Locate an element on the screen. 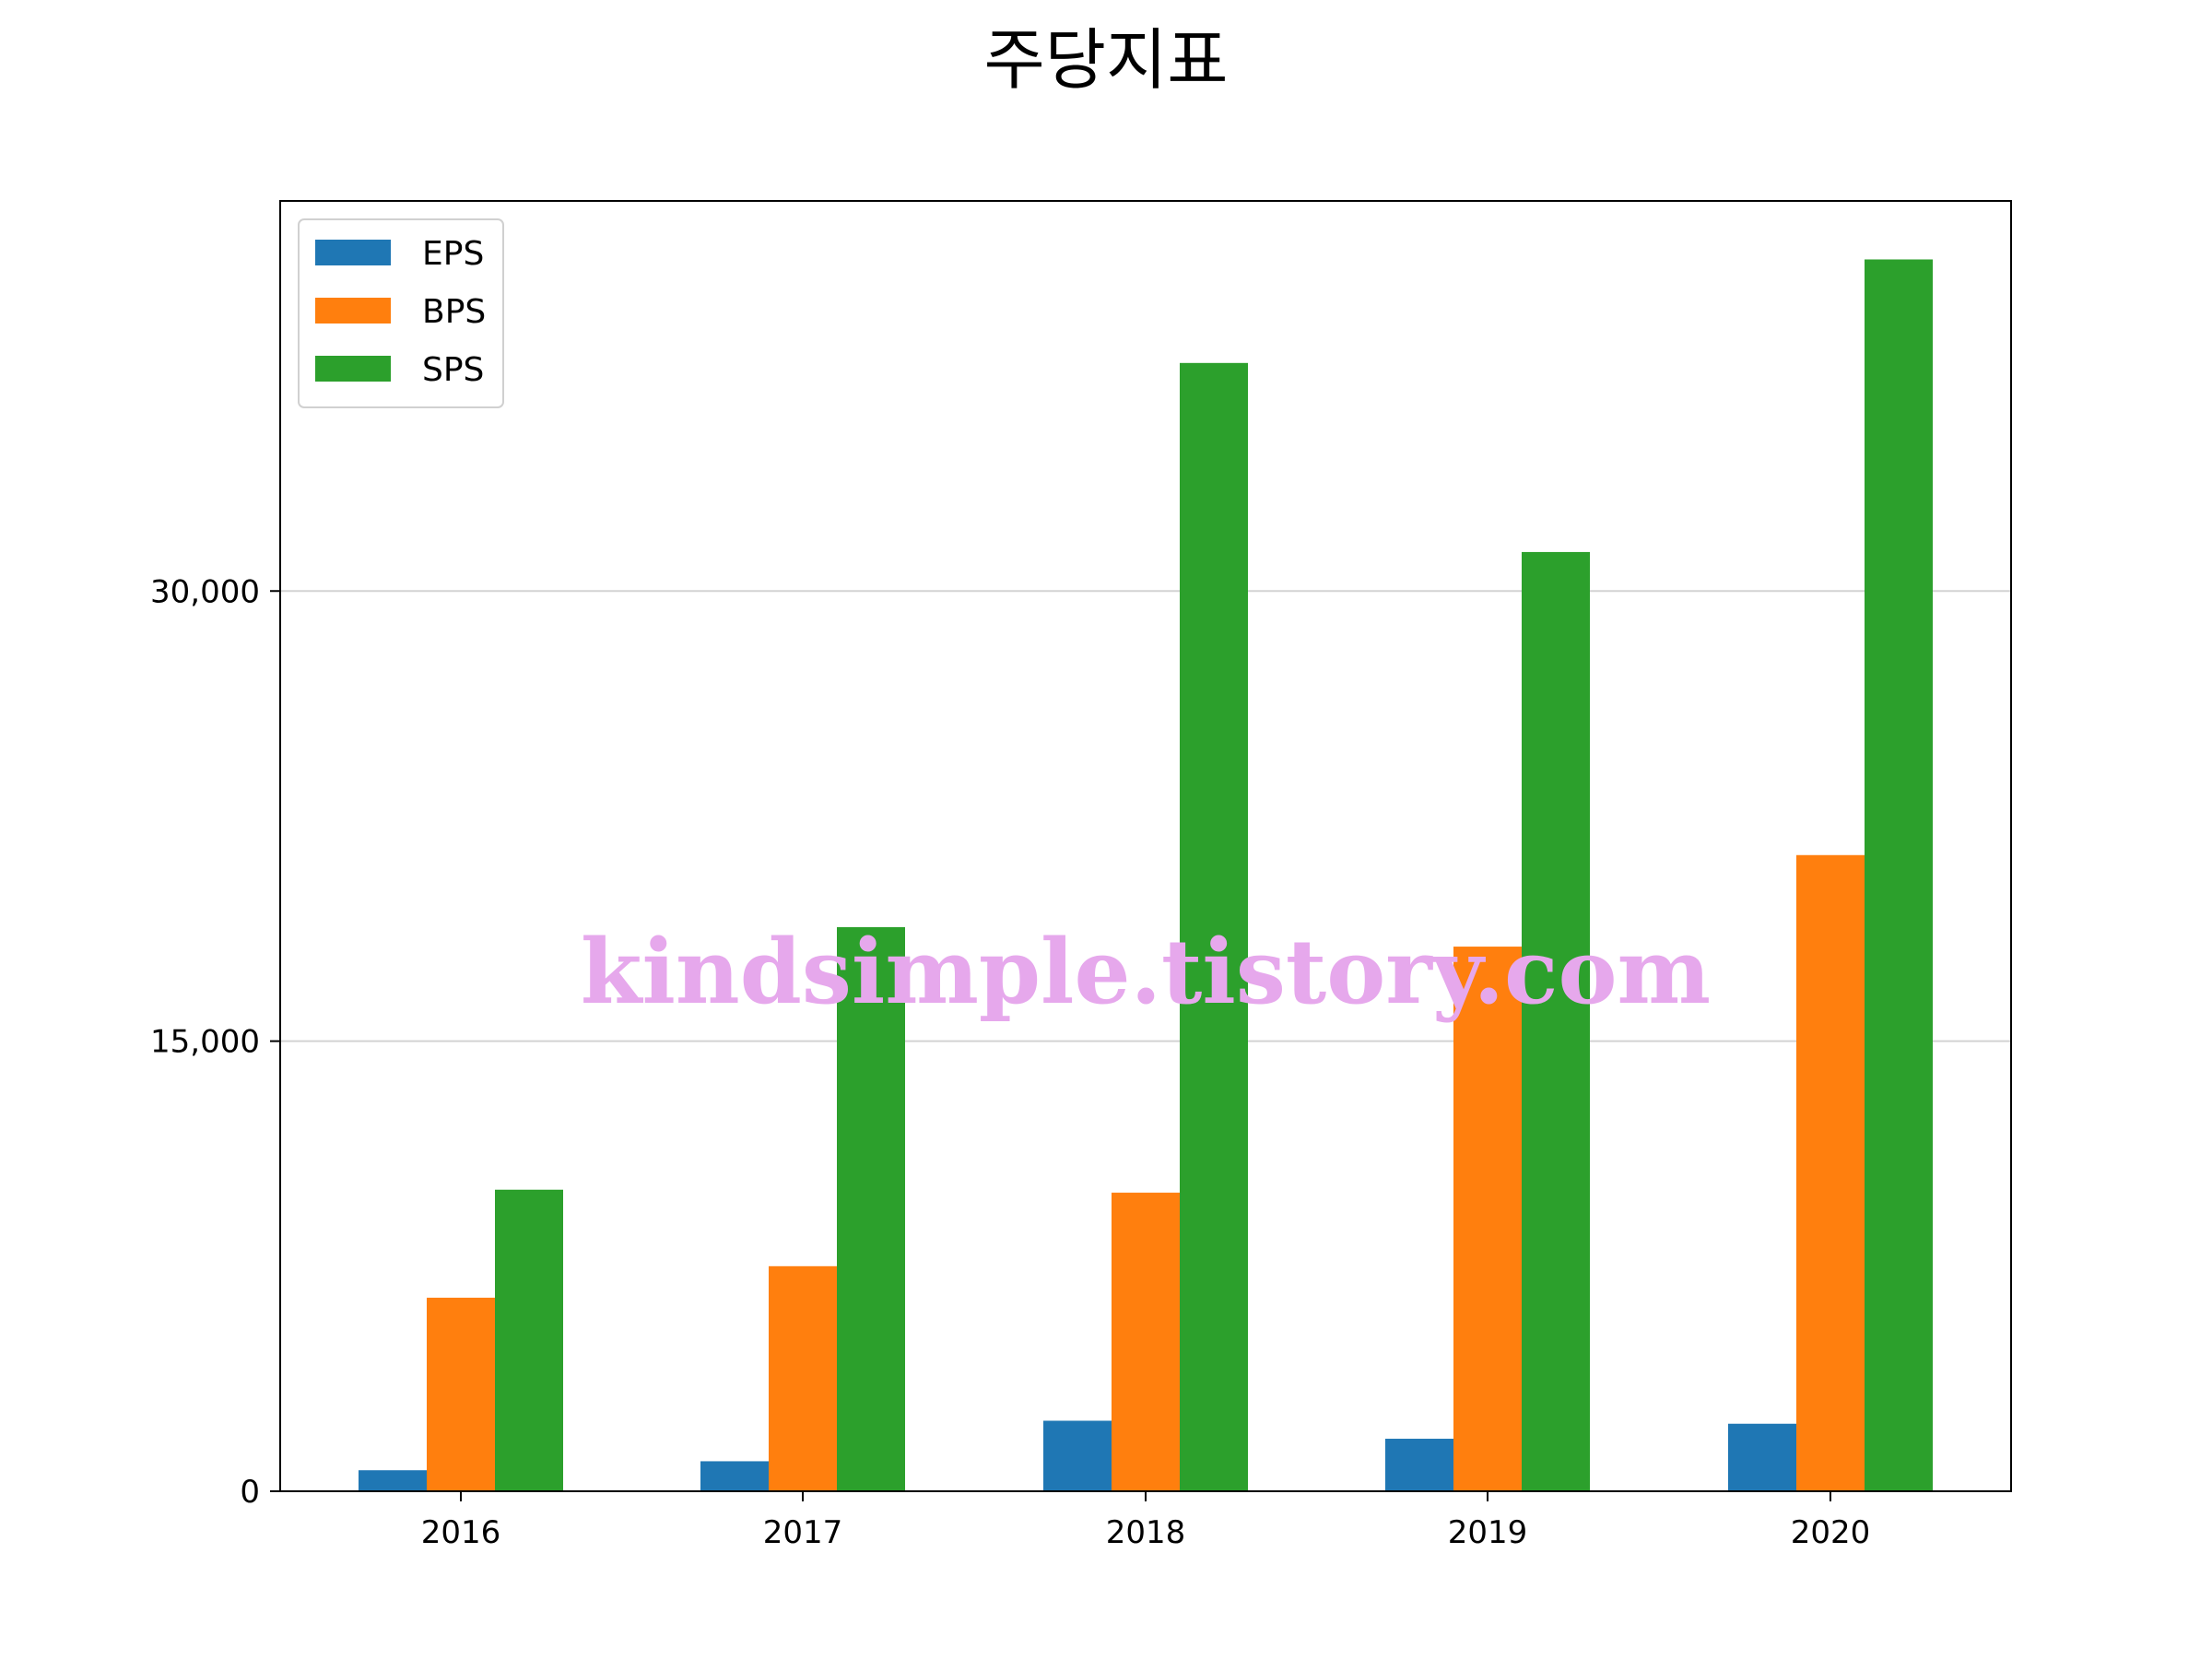 The image size is (2212, 1659). x-tick-label: 2019 is located at coordinates (1488, 1532).